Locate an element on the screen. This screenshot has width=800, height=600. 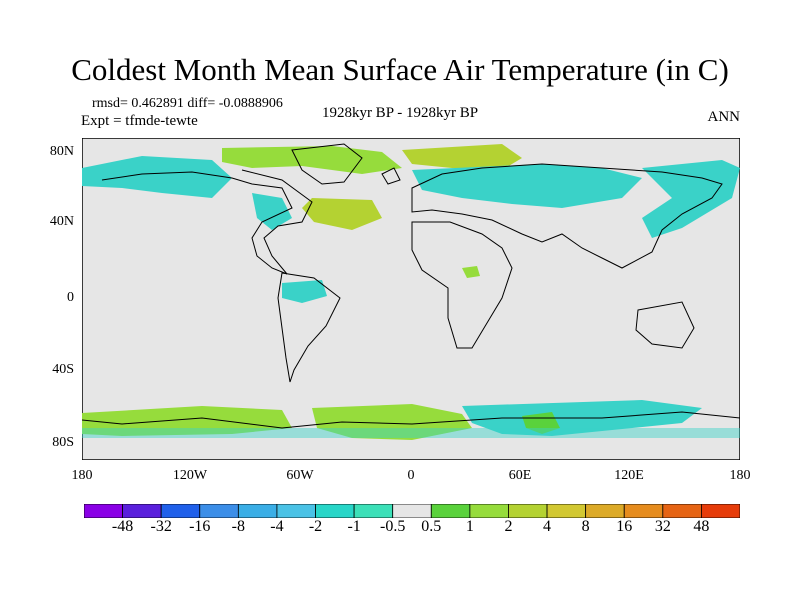
x-tick-label: 60E is located at coordinates (520, 475).